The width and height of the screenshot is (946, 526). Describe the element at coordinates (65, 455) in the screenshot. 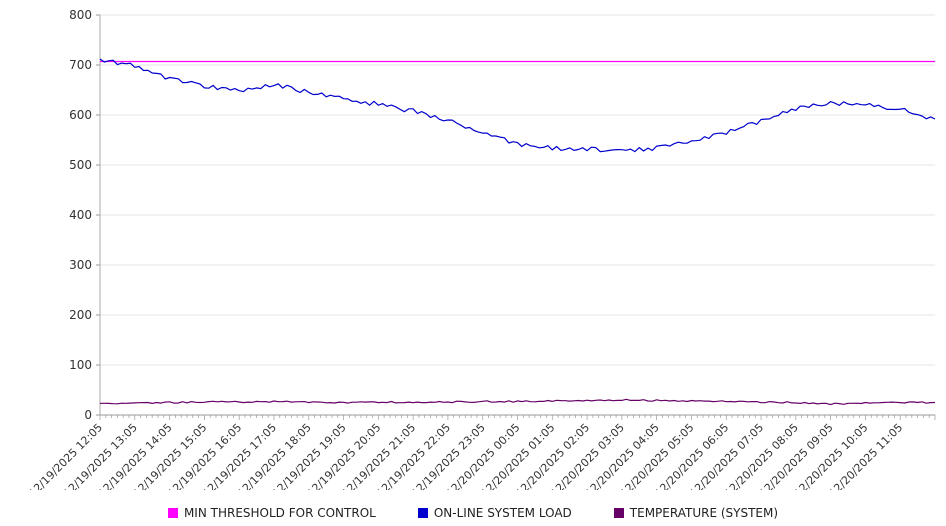

I see `x-tick-label: 12/19/2025 12:05` at that location.